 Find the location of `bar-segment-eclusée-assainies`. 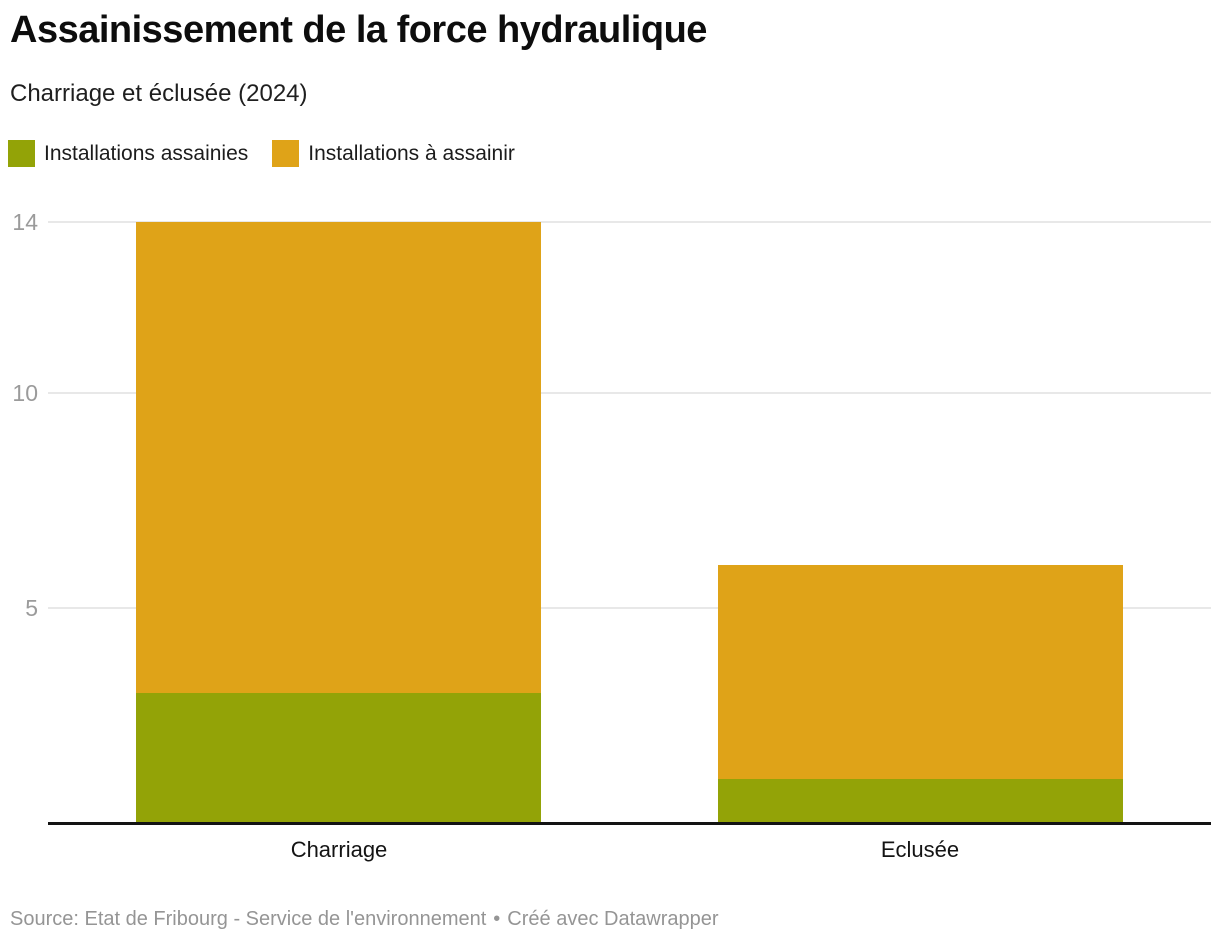

bar-segment-eclusée-assainies is located at coordinates (920, 800).